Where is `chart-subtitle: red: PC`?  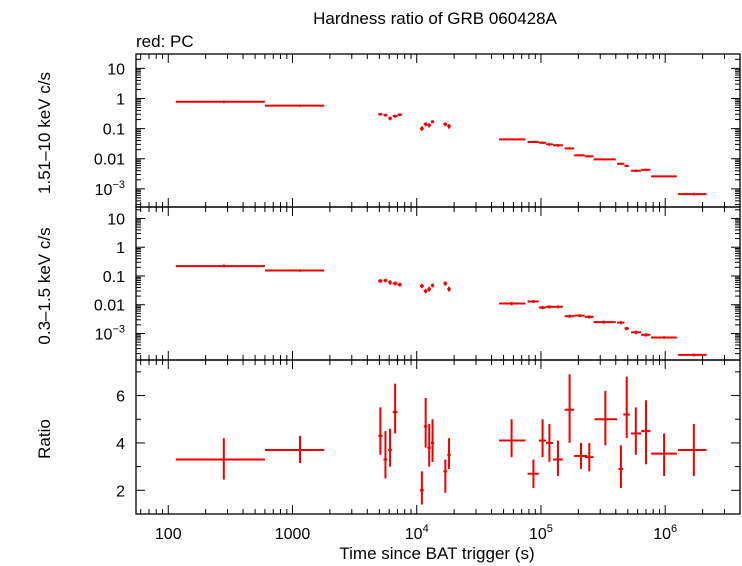
chart-subtitle: red: PC is located at coordinates (165, 41).